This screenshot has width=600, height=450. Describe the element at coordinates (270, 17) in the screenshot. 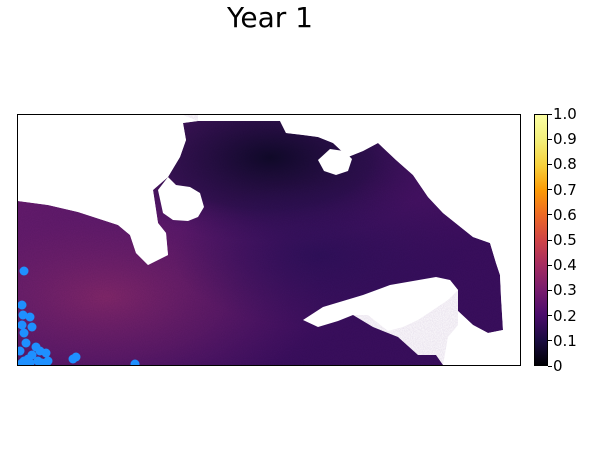

I see `chart-title: Year 1` at that location.